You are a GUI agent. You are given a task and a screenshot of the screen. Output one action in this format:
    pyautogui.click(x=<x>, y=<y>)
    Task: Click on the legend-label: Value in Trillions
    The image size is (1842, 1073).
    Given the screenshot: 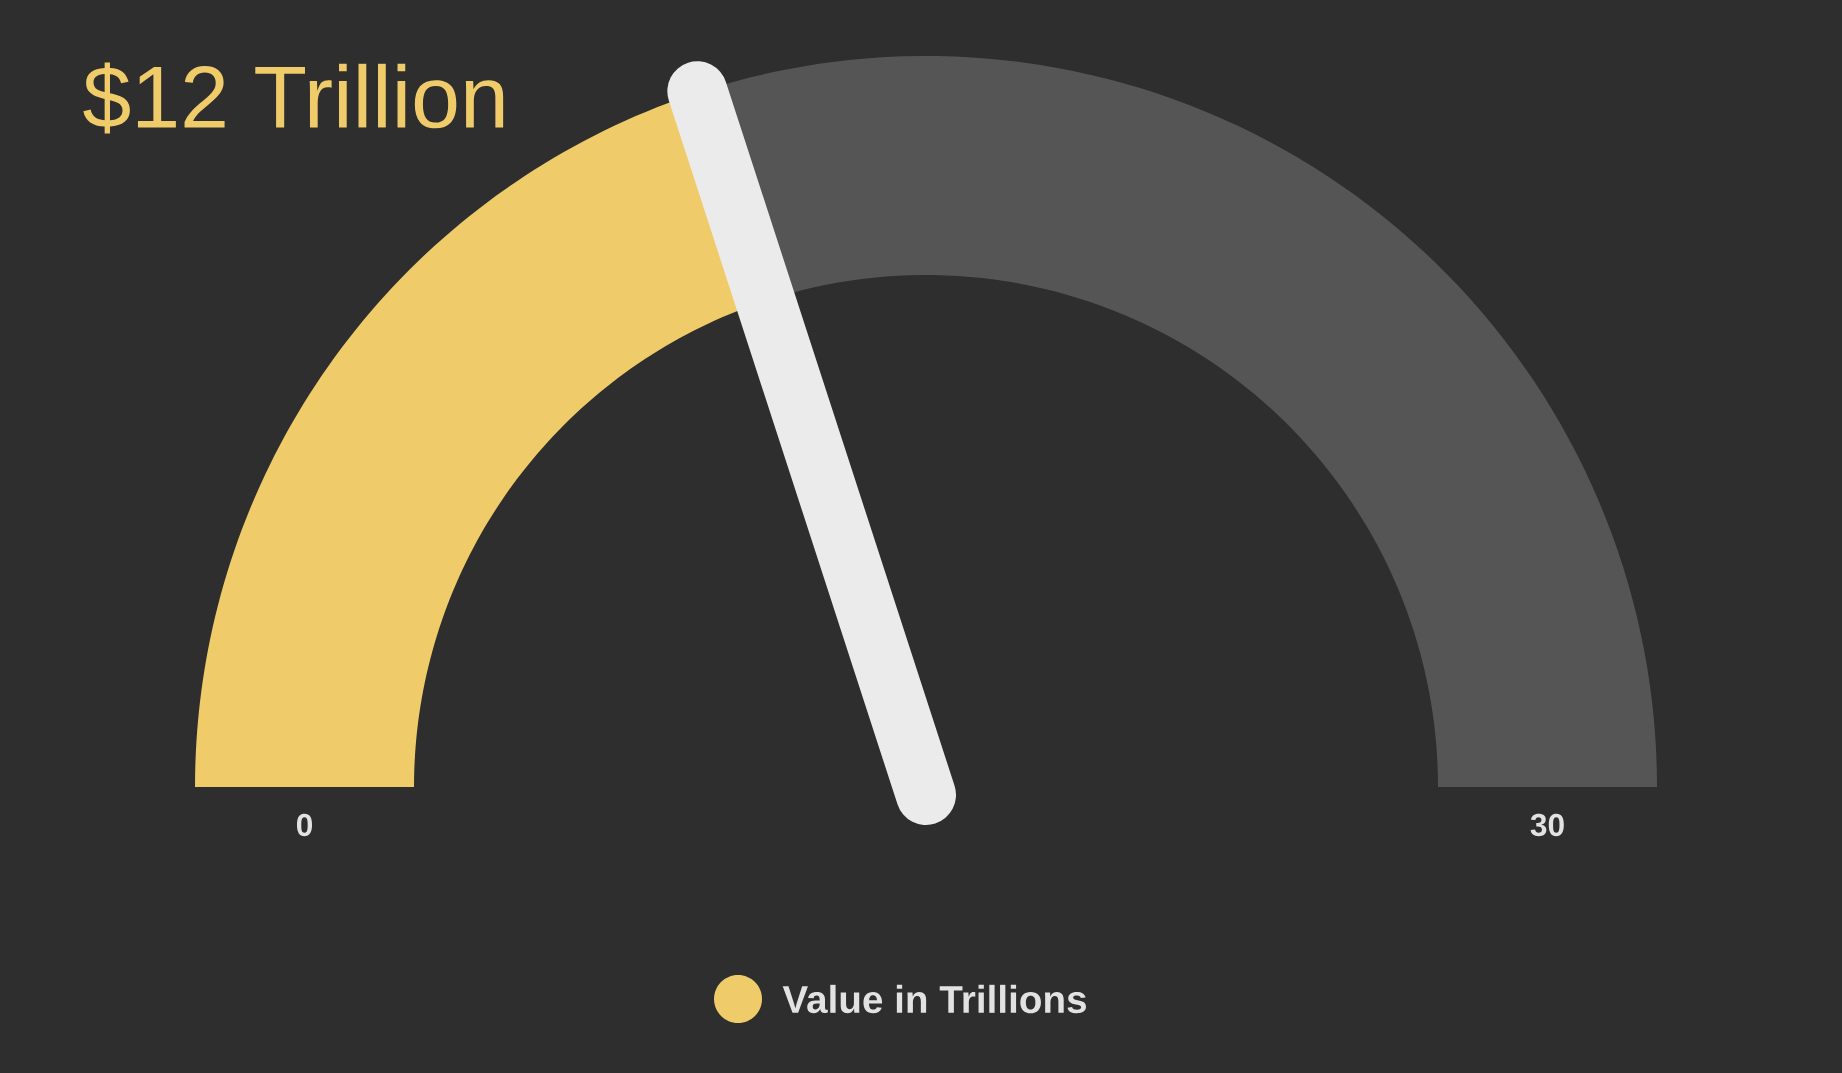 What is the action you would take?
    pyautogui.click(x=934, y=999)
    